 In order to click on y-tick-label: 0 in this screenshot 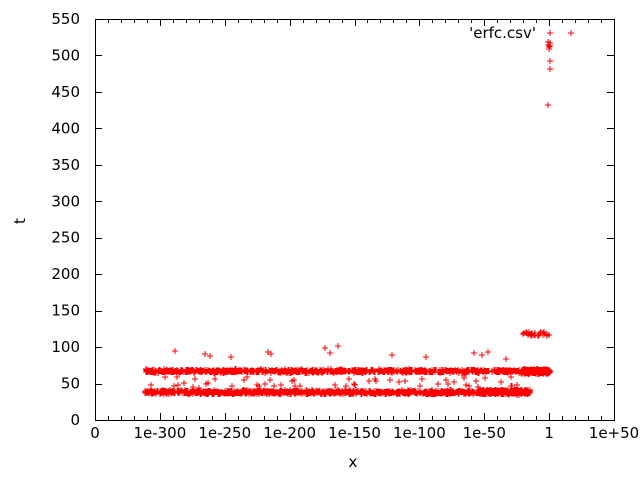, I will do `click(75, 420)`.